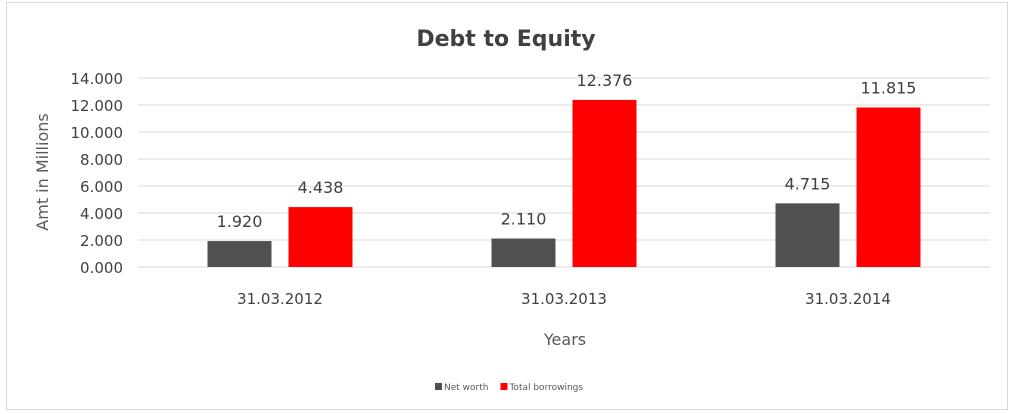  Describe the element at coordinates (605, 80) in the screenshot. I see `data-label: 12.376` at that location.